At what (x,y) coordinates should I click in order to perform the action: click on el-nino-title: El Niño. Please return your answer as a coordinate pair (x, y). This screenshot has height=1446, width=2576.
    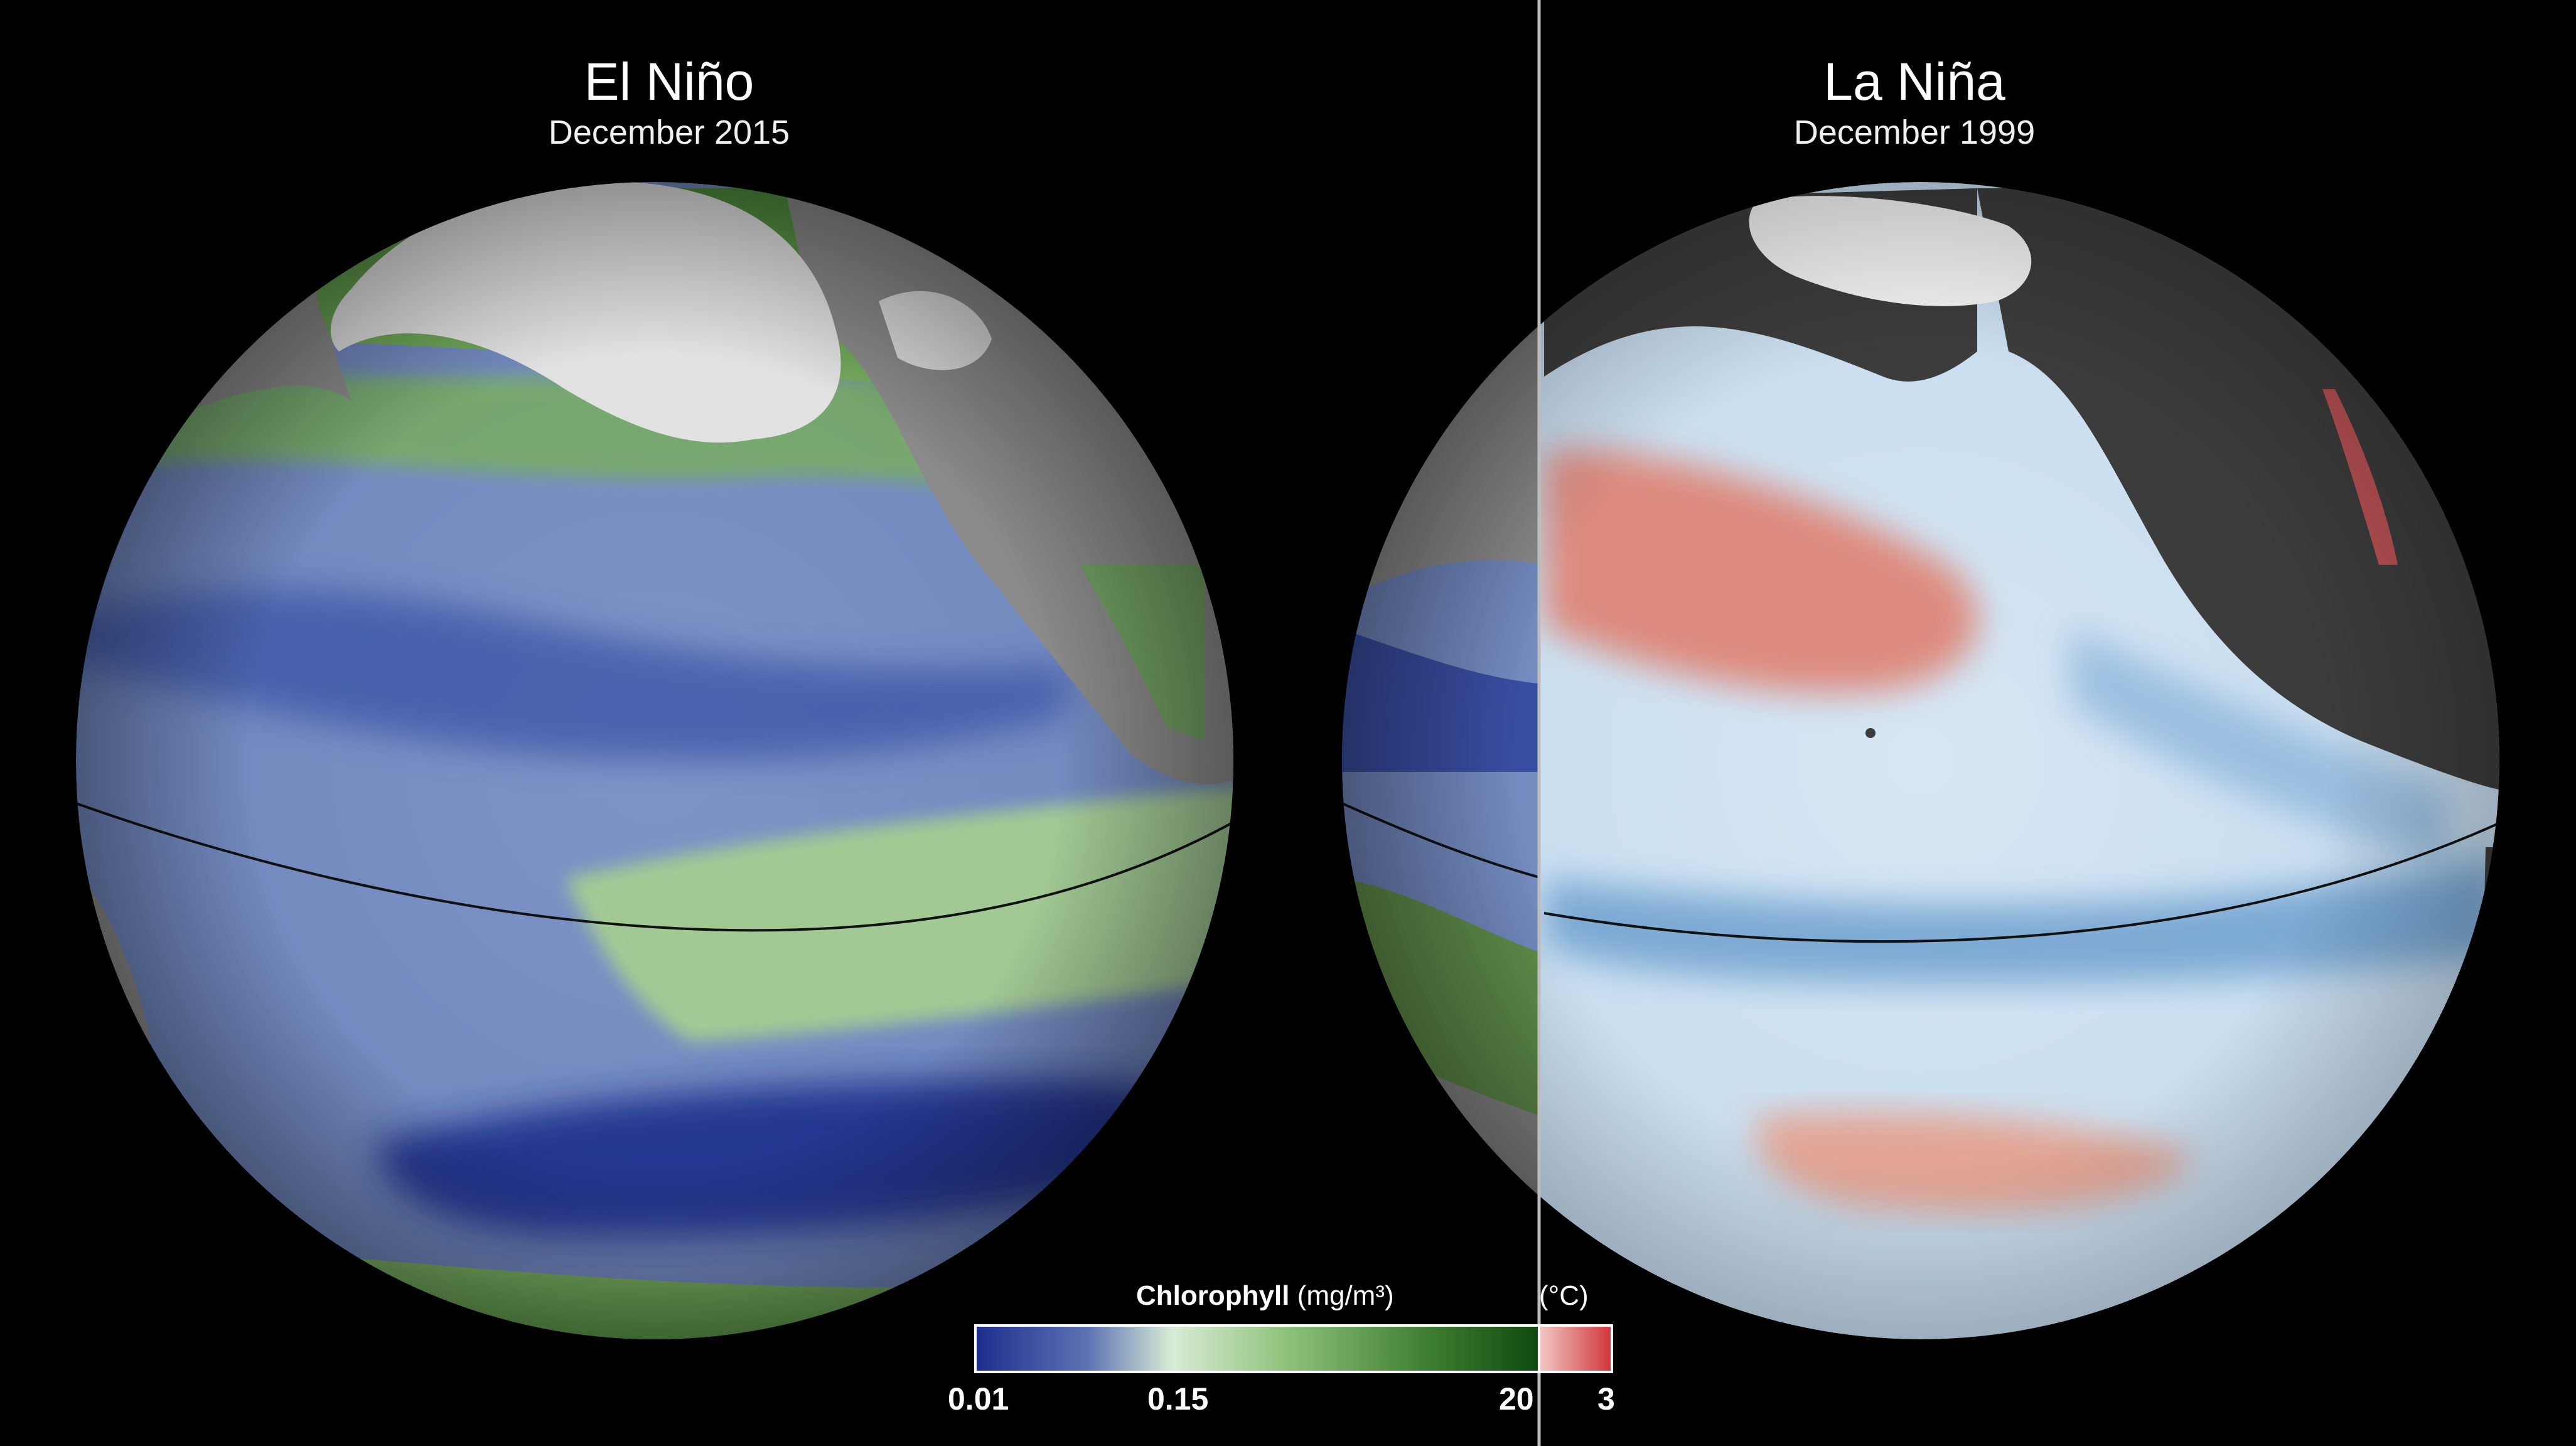
    Looking at the image, I should click on (669, 81).